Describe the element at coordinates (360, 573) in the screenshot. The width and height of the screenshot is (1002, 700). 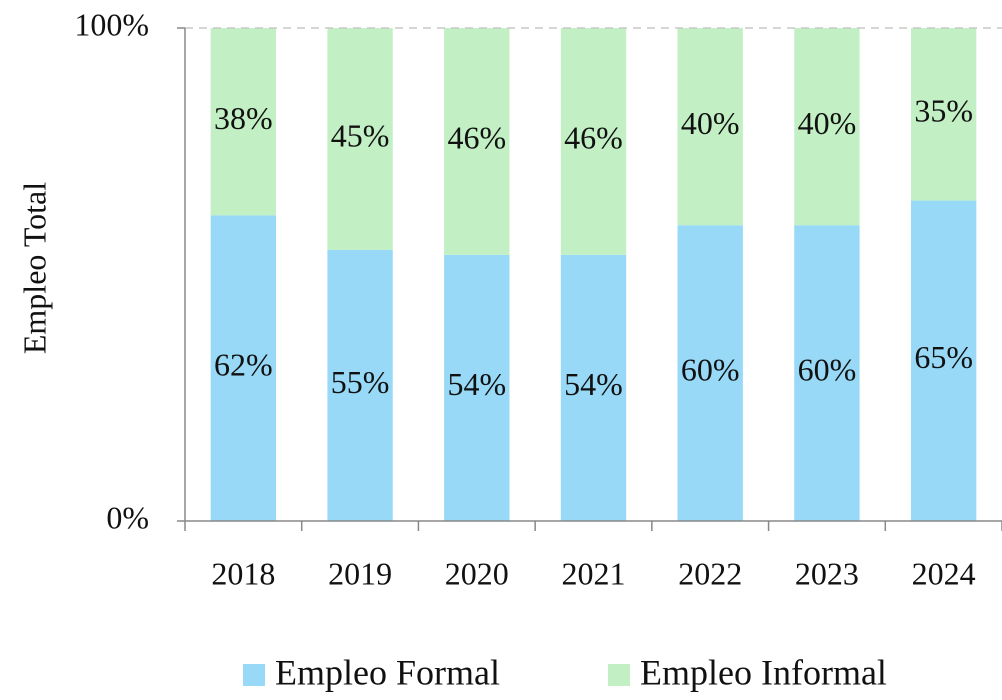
I see `x-tick-label: 2019` at that location.